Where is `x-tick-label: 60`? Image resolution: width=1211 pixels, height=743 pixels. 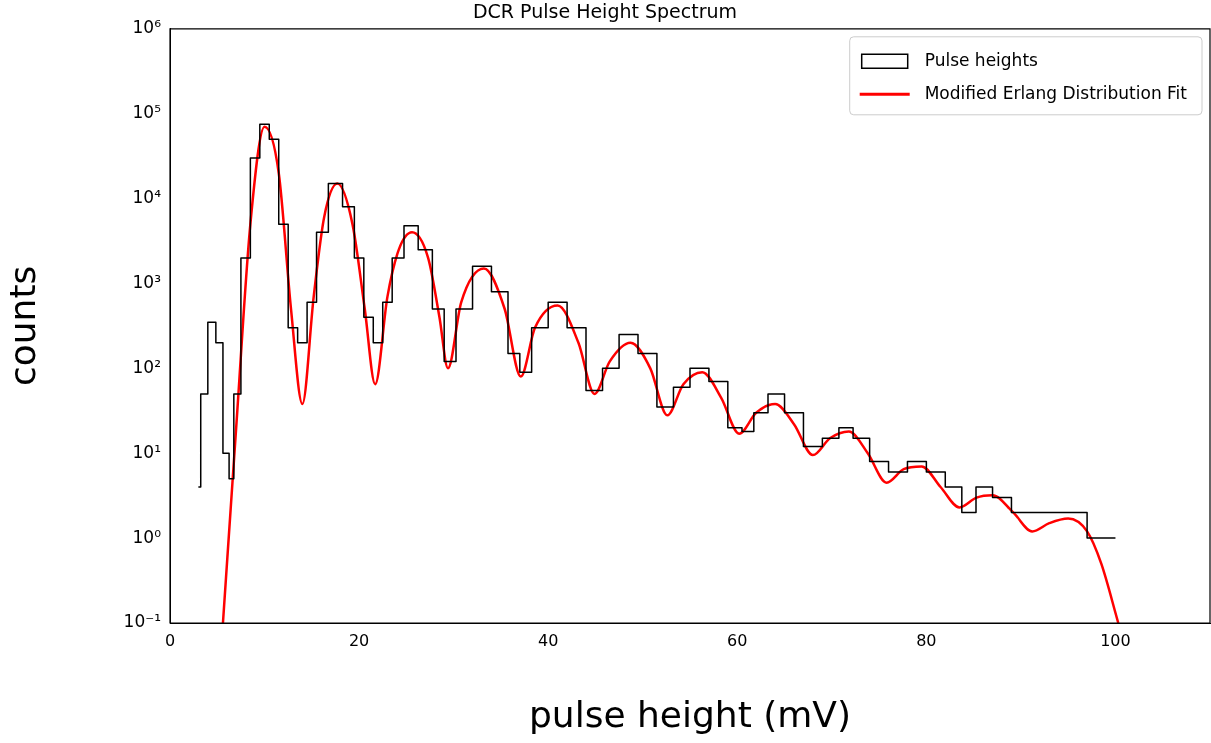
x-tick-label: 60 is located at coordinates (737, 640).